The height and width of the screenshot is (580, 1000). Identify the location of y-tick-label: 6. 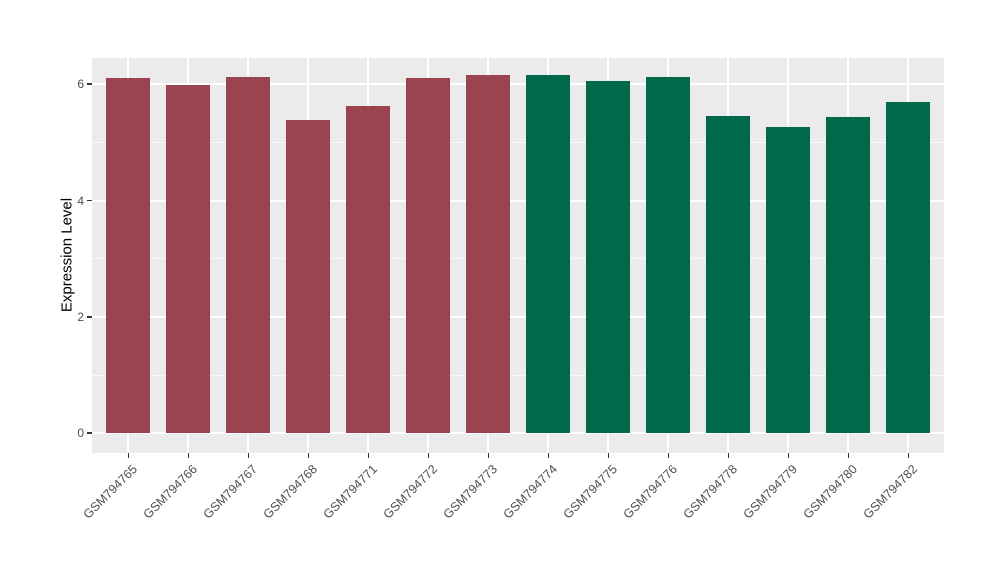
(80, 84).